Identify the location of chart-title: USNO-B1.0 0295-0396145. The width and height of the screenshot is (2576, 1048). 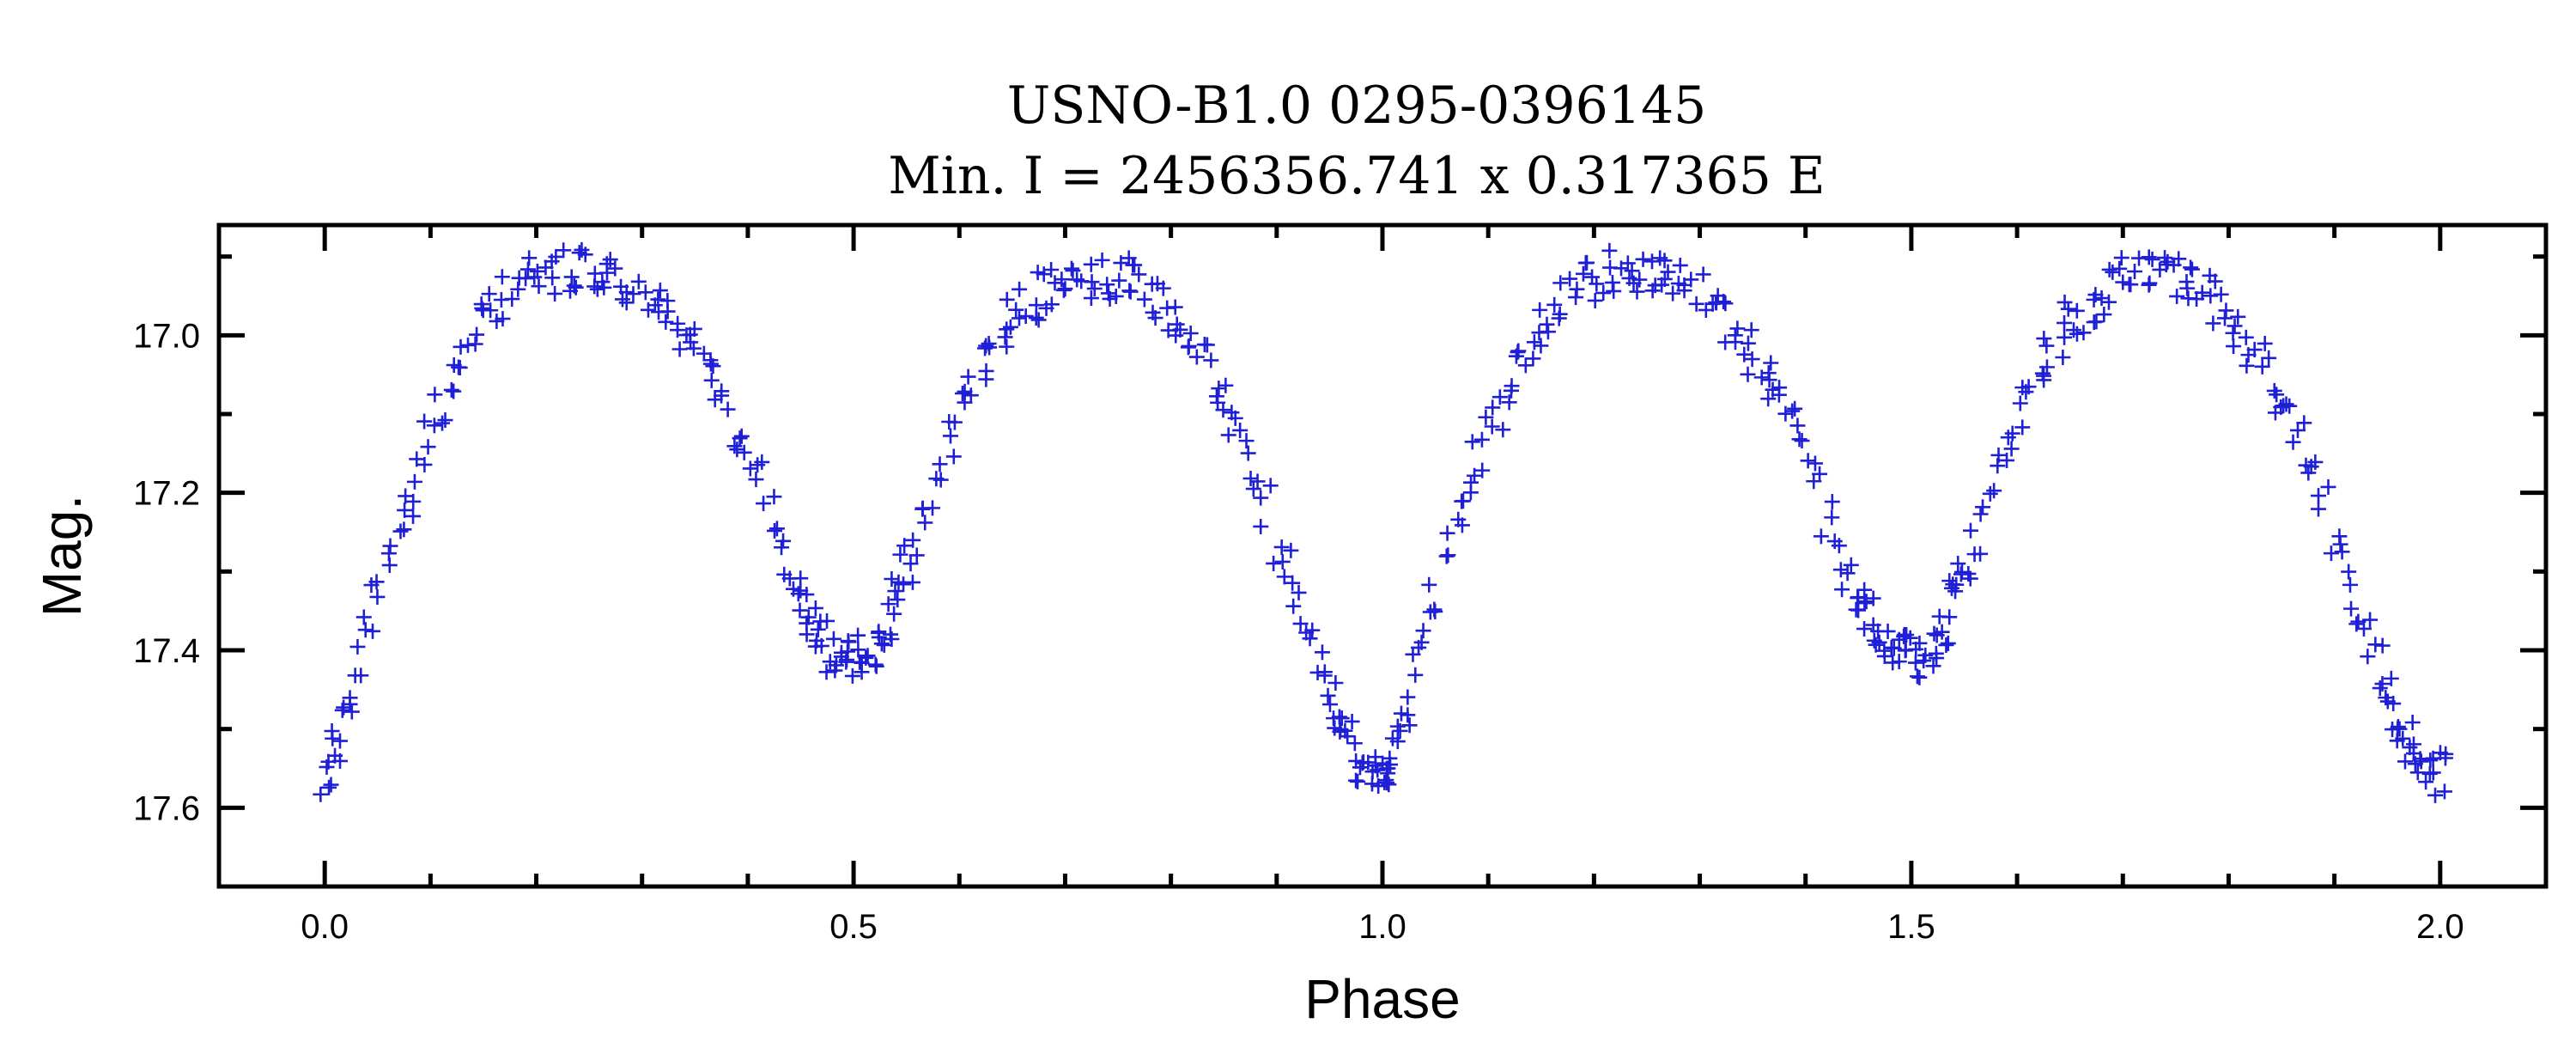
(1357, 106).